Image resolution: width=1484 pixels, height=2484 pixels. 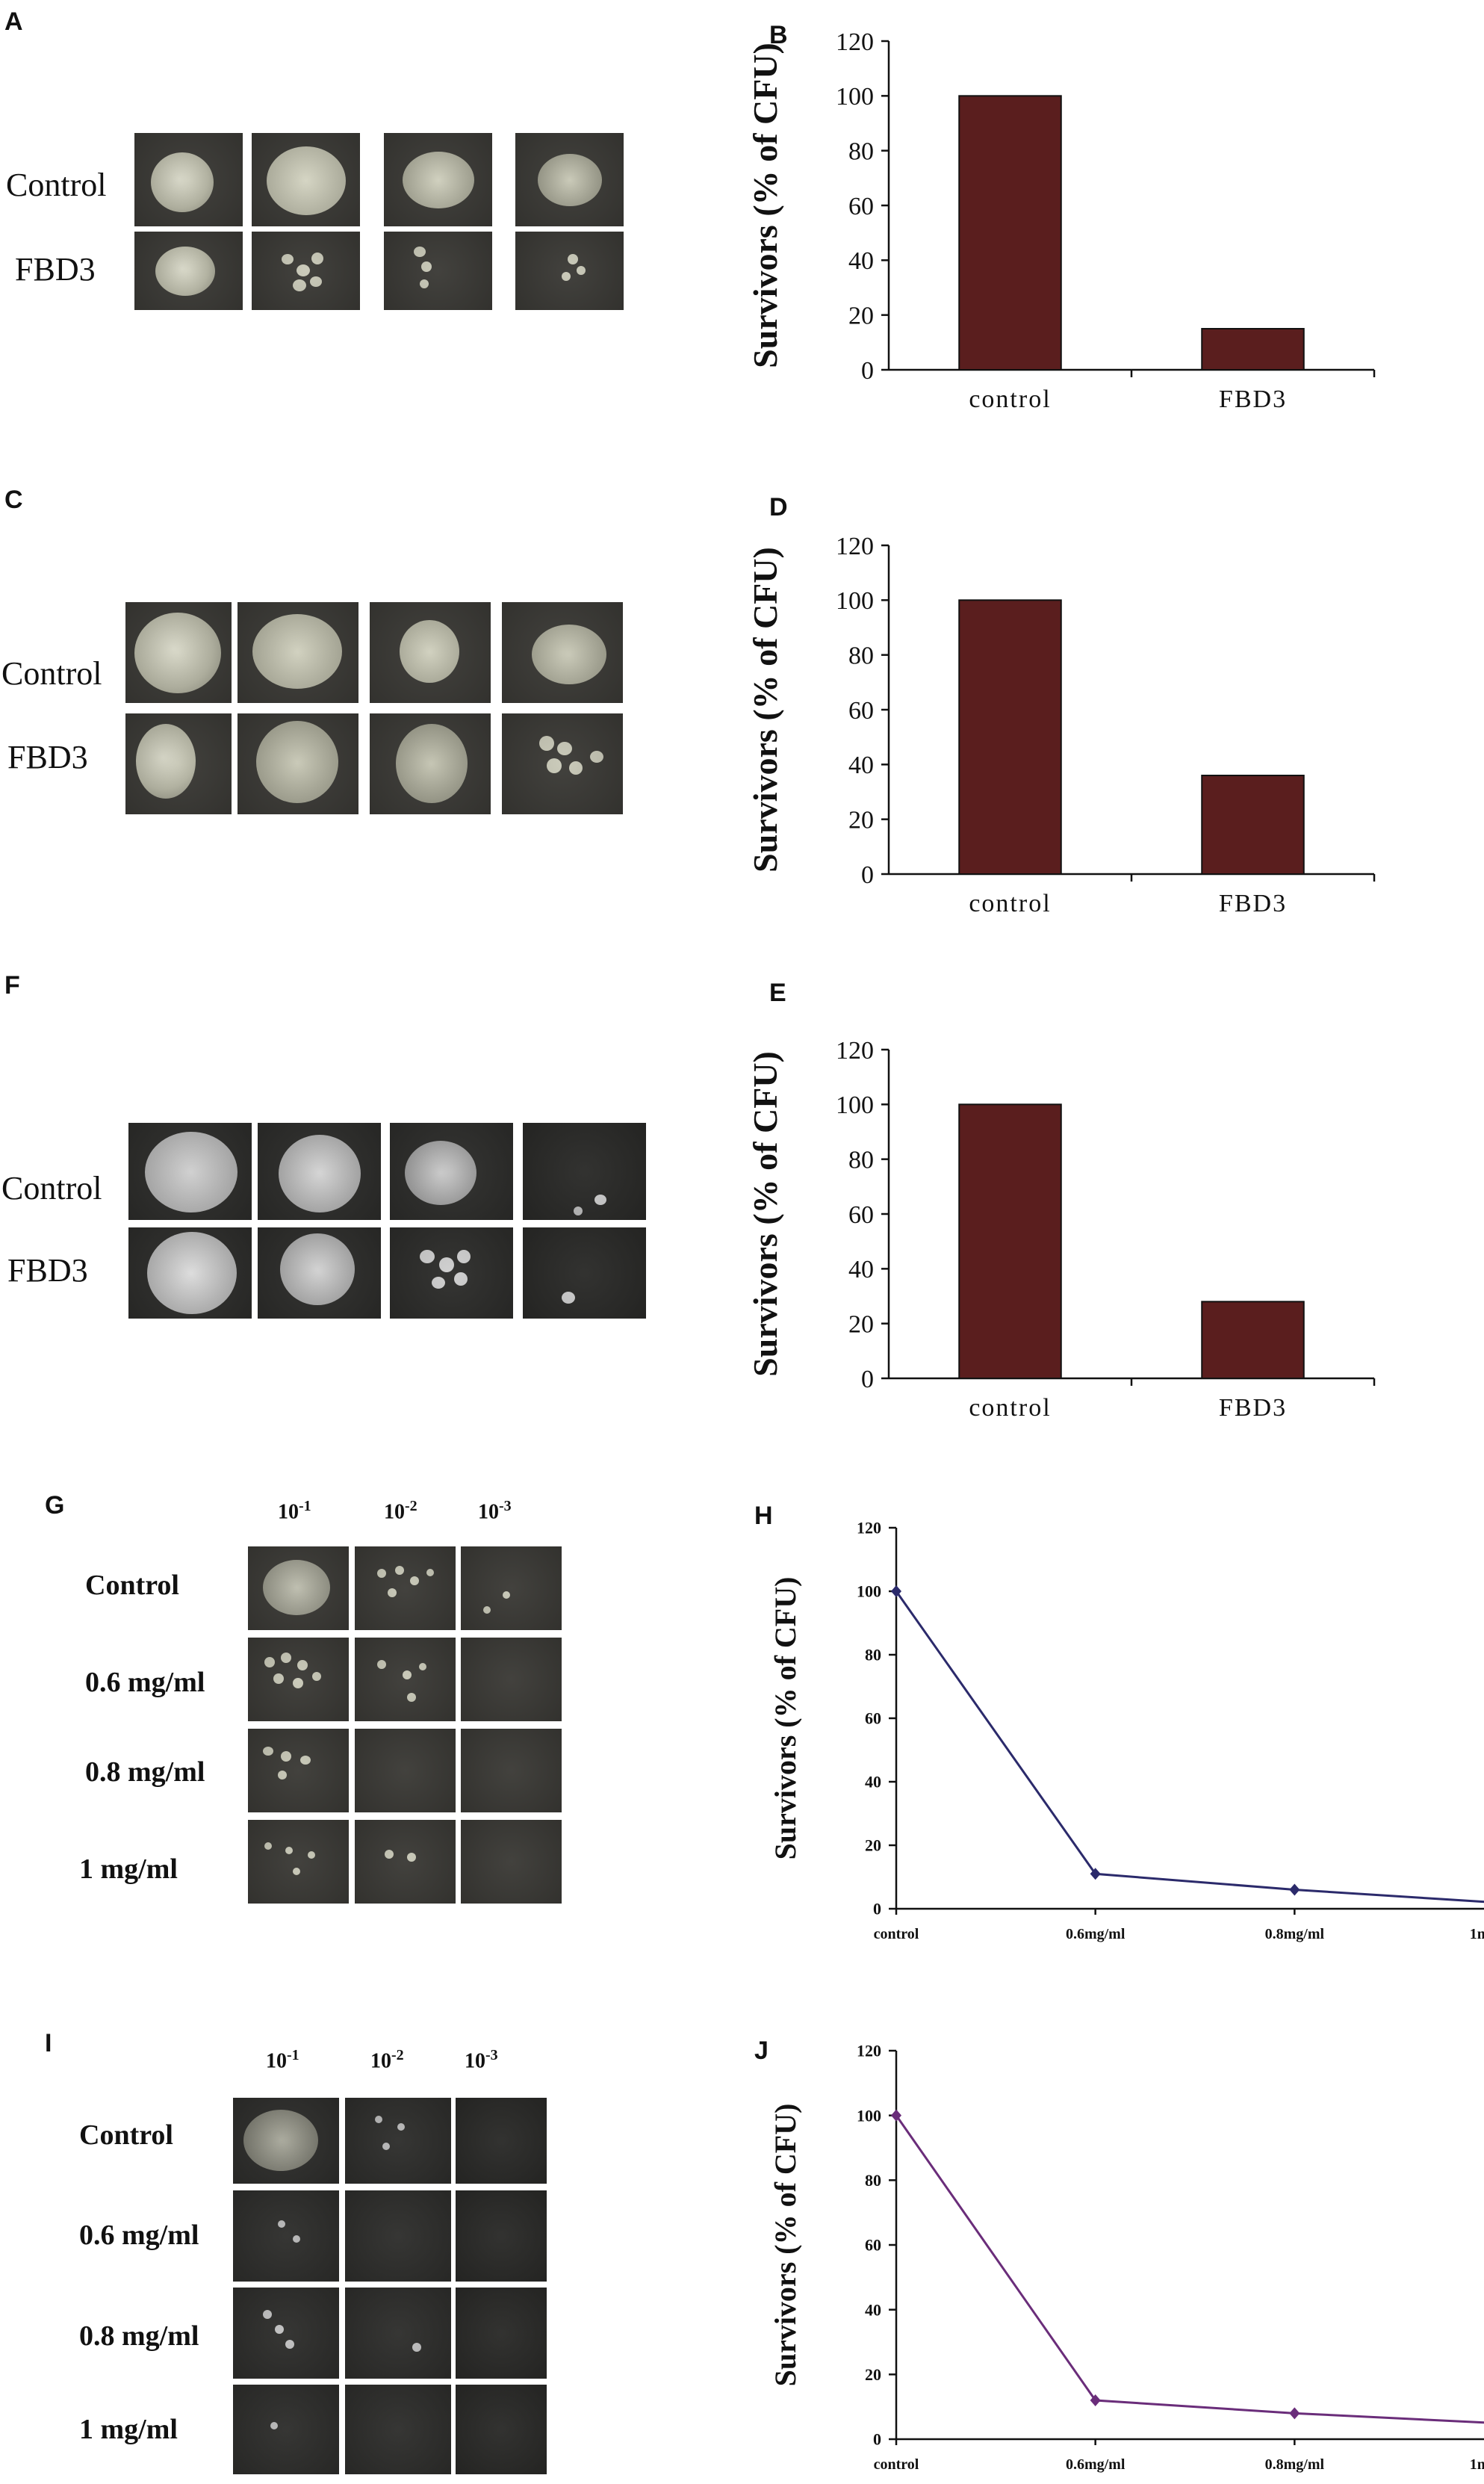 I want to click on col-label-dilution-3: 10-3, so click(x=482, y=2060).